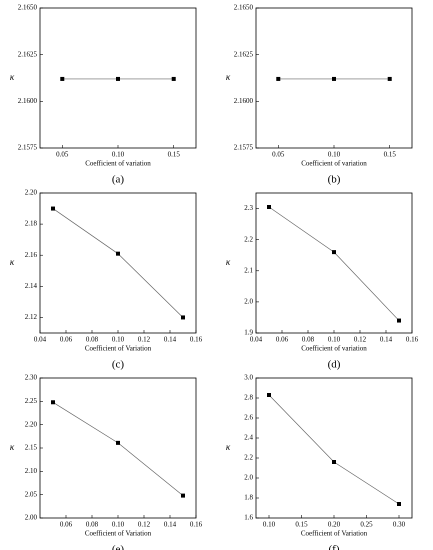 The width and height of the screenshot is (433, 550). Describe the element at coordinates (334, 180) in the screenshot. I see `panel-caption: (b)` at that location.